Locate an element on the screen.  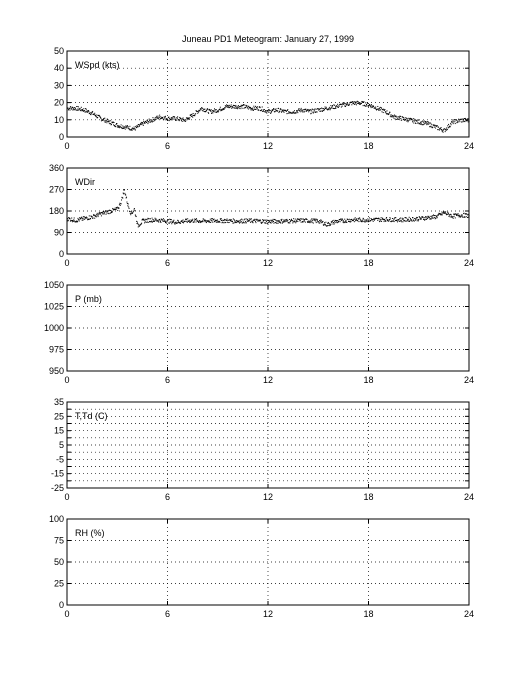
y-tick-label: 50 is located at coordinates (59, 51).